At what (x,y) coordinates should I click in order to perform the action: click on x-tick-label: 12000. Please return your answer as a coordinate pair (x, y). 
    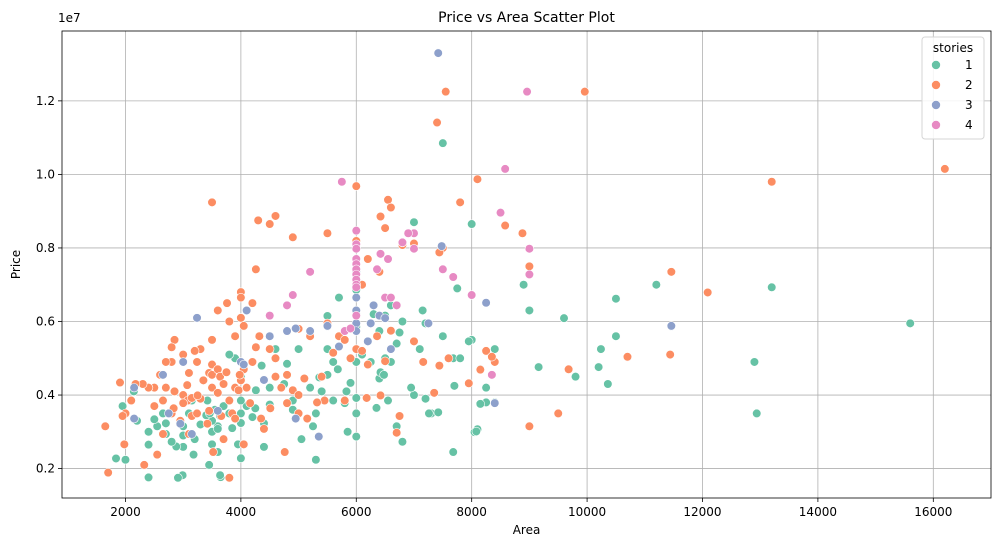
    Looking at the image, I should click on (702, 512).